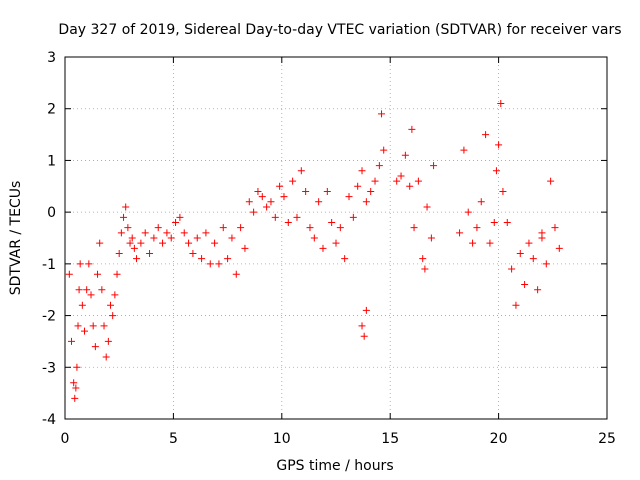 This screenshot has width=640, height=480. What do you see at coordinates (51, 110) in the screenshot?
I see `y-tick-label: 2` at bounding box center [51, 110].